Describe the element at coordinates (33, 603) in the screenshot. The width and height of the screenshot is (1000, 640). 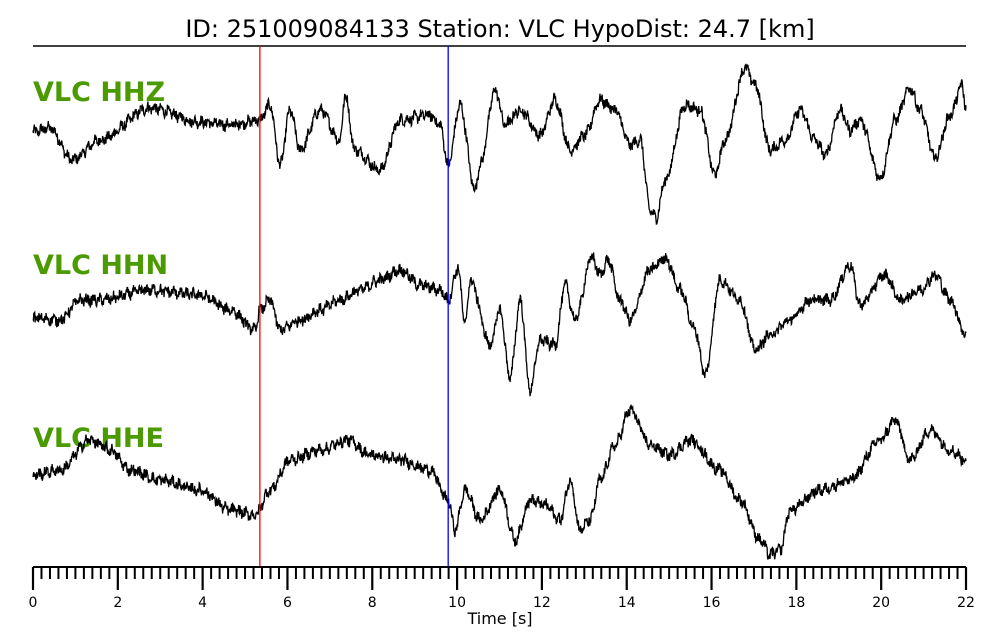
I see `tick-label: 0` at that location.